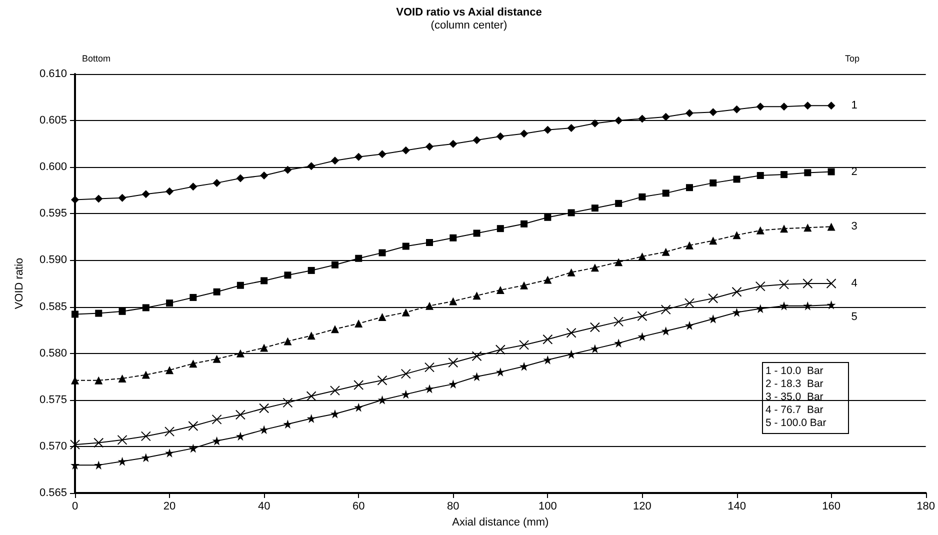 Image resolution: width=938 pixels, height=535 pixels. What do you see at coordinates (96, 59) in the screenshot?
I see `text: Bottom` at bounding box center [96, 59].